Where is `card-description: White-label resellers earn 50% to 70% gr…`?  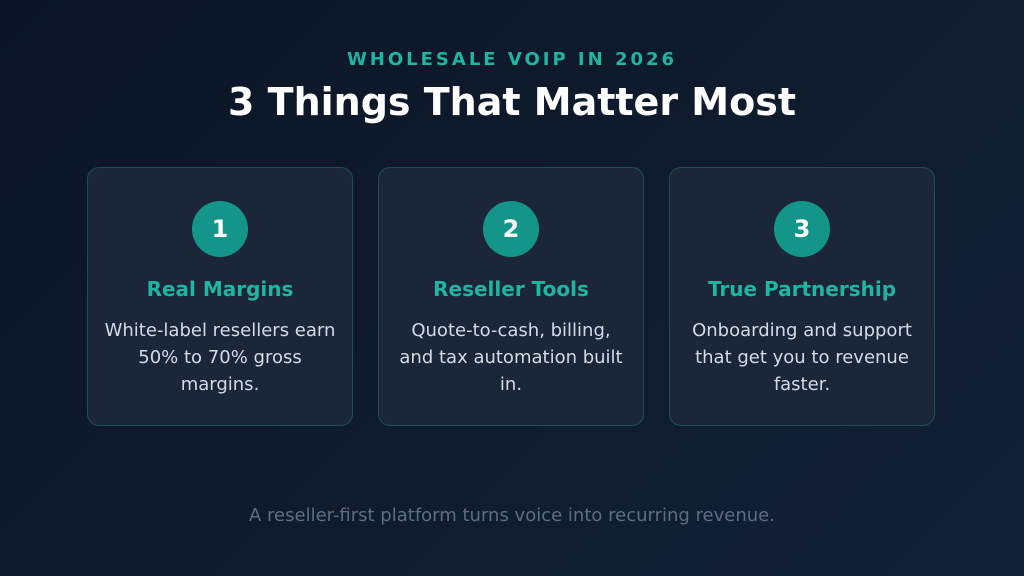 card-description: White-label resellers earn 50% to 70% gr… is located at coordinates (220, 357).